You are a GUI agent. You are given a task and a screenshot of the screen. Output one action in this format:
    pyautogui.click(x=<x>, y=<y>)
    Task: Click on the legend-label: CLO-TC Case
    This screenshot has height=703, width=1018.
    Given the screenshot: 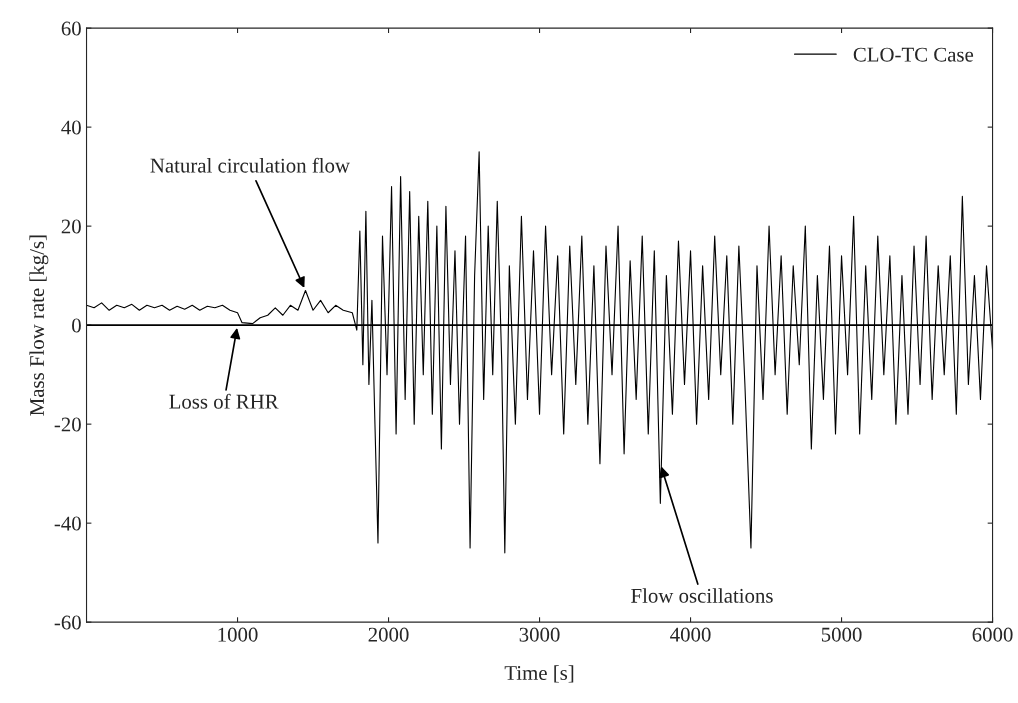 What is the action you would take?
    pyautogui.click(x=913, y=54)
    